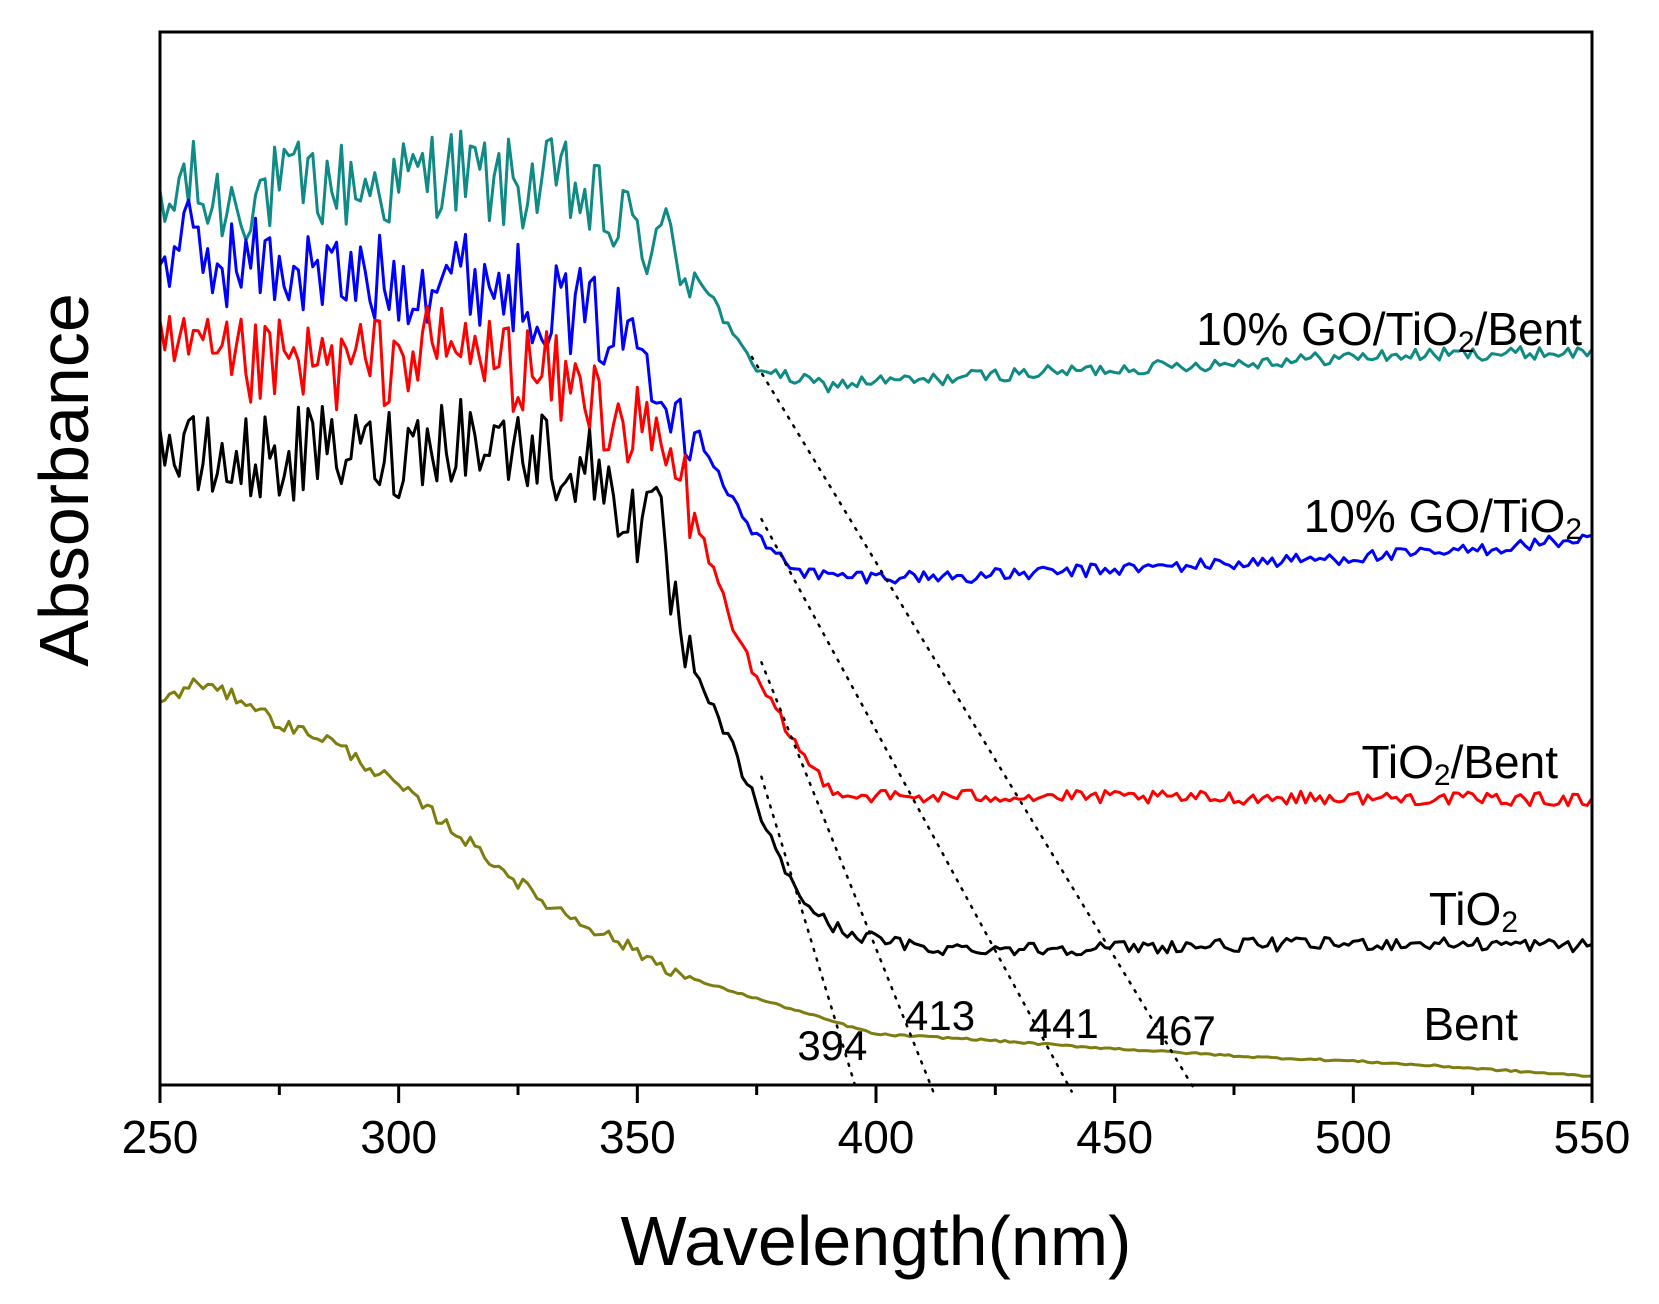  I want to click on series-label-1: 10% GO/TiO2, so click(1443, 518).